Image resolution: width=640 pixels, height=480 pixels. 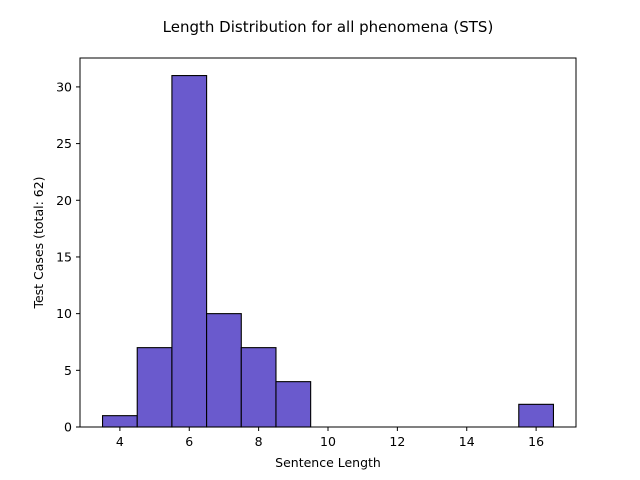 What do you see at coordinates (64, 313) in the screenshot?
I see `y-tick-label: 10` at bounding box center [64, 313].